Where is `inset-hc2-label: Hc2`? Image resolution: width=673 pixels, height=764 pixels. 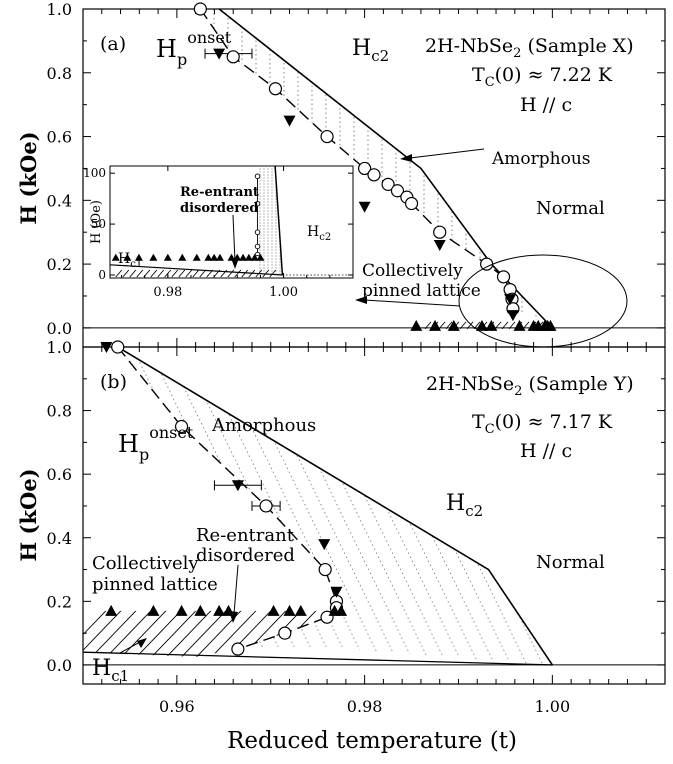 inset-hc2-label: Hc2 is located at coordinates (319, 233).